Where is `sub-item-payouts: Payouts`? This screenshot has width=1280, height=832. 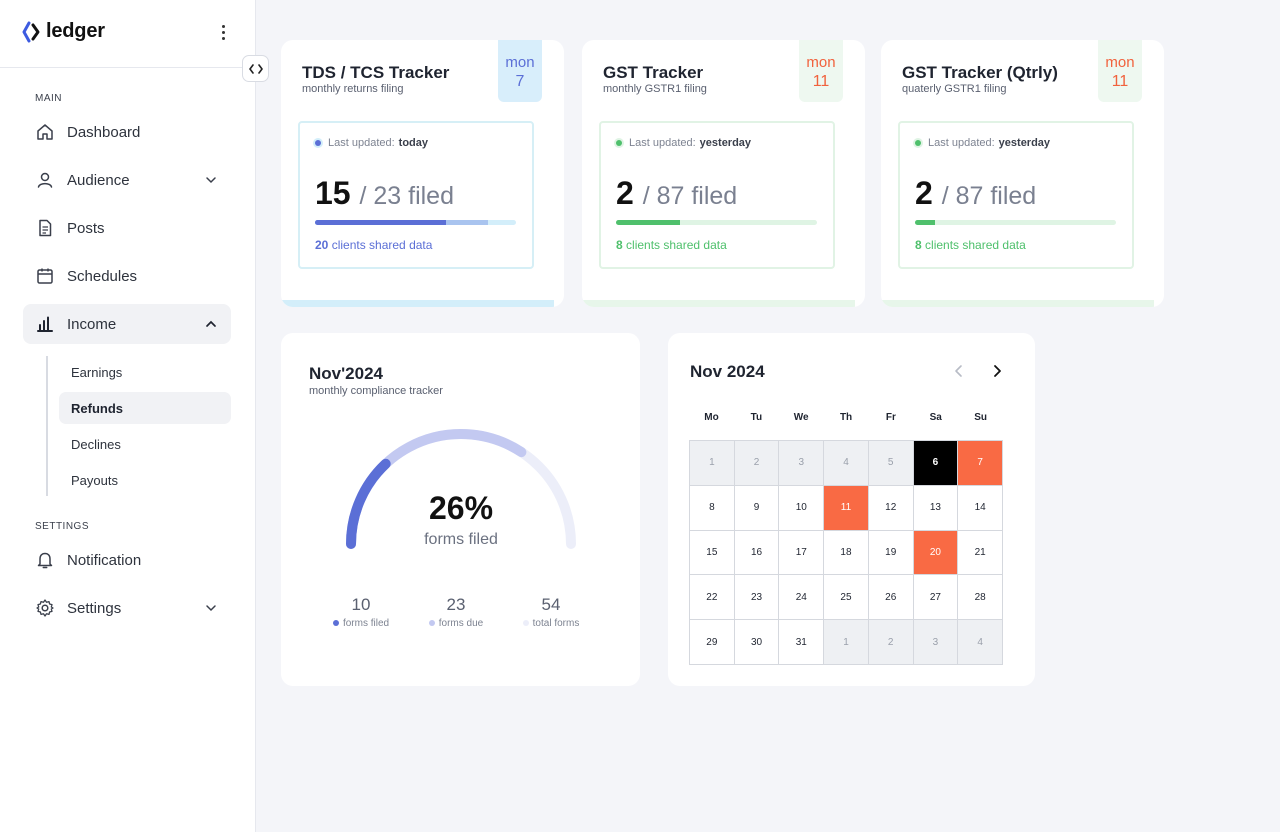 sub-item-payouts: Payouts is located at coordinates (94, 480).